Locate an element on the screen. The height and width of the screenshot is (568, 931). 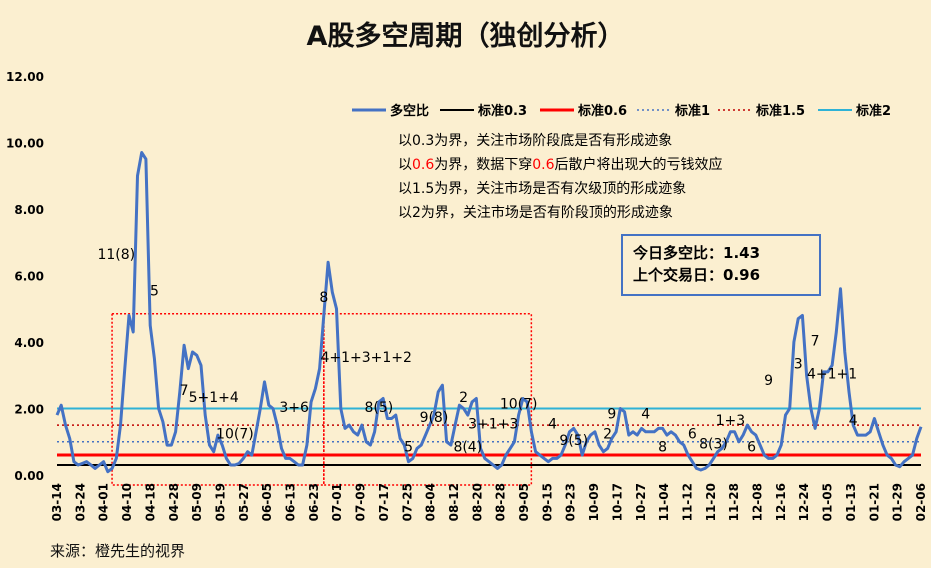
y-tick-label: 12.00 is located at coordinates (25, 77).